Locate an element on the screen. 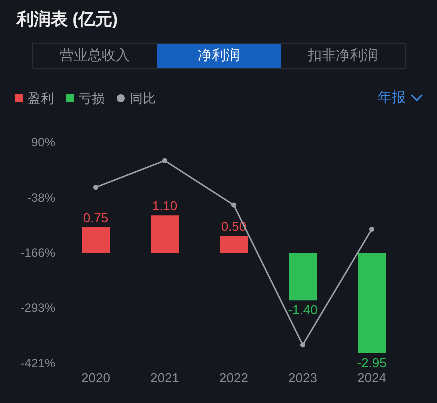 This screenshot has height=403, width=437. tab-strip: 营业总收入 净利润 扣非净利润 is located at coordinates (219, 56).